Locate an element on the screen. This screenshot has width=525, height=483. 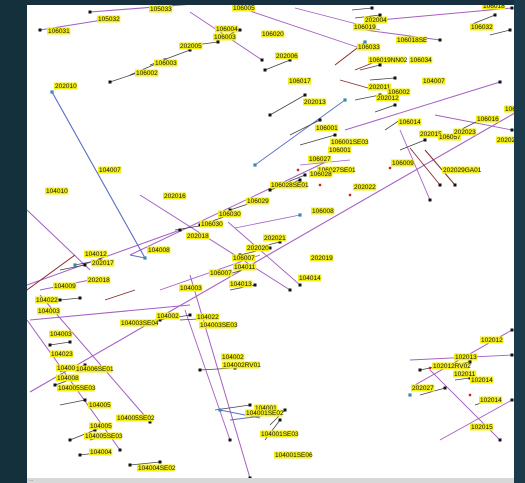
map-label: 104013 is located at coordinates (241, 284).